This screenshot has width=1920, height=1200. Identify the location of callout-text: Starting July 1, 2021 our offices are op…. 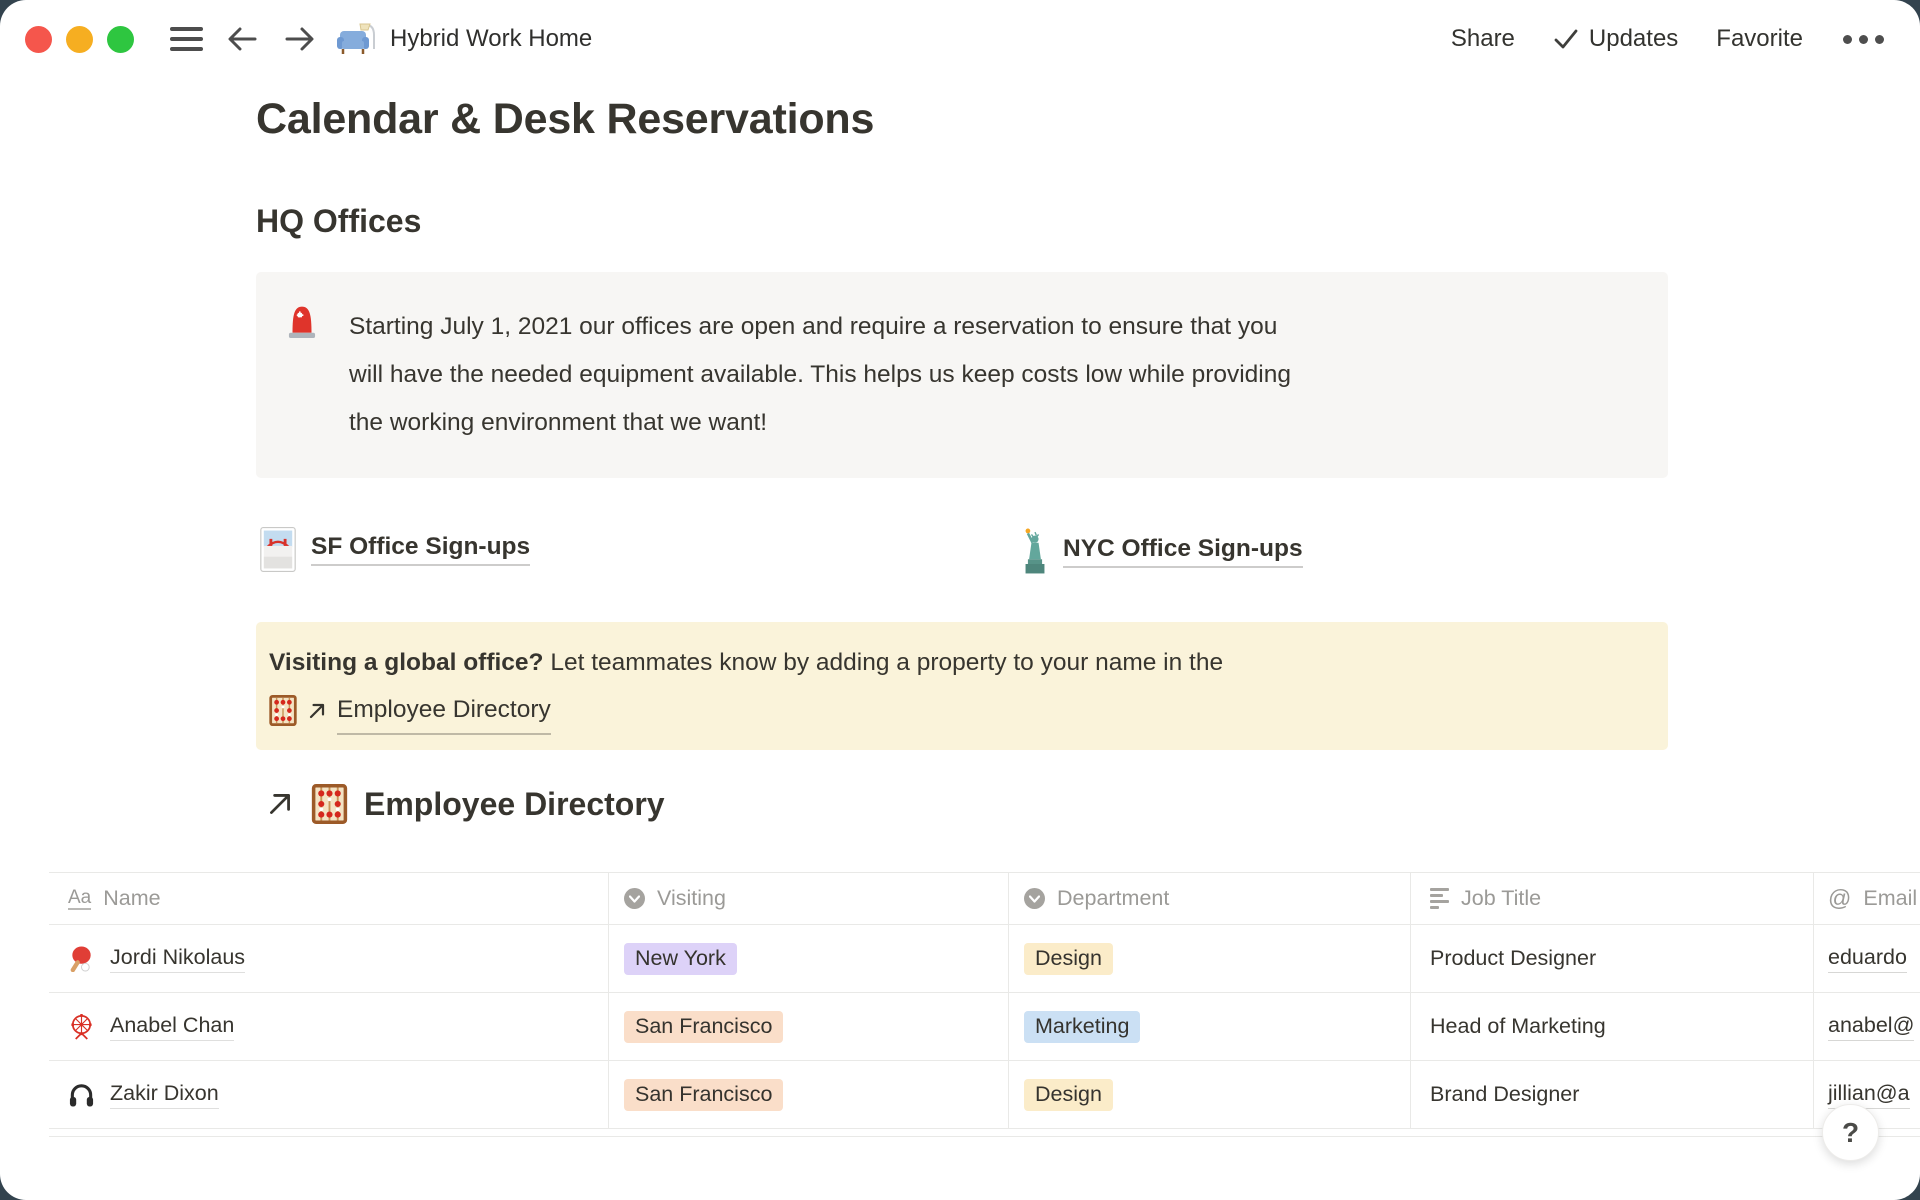
(820, 374).